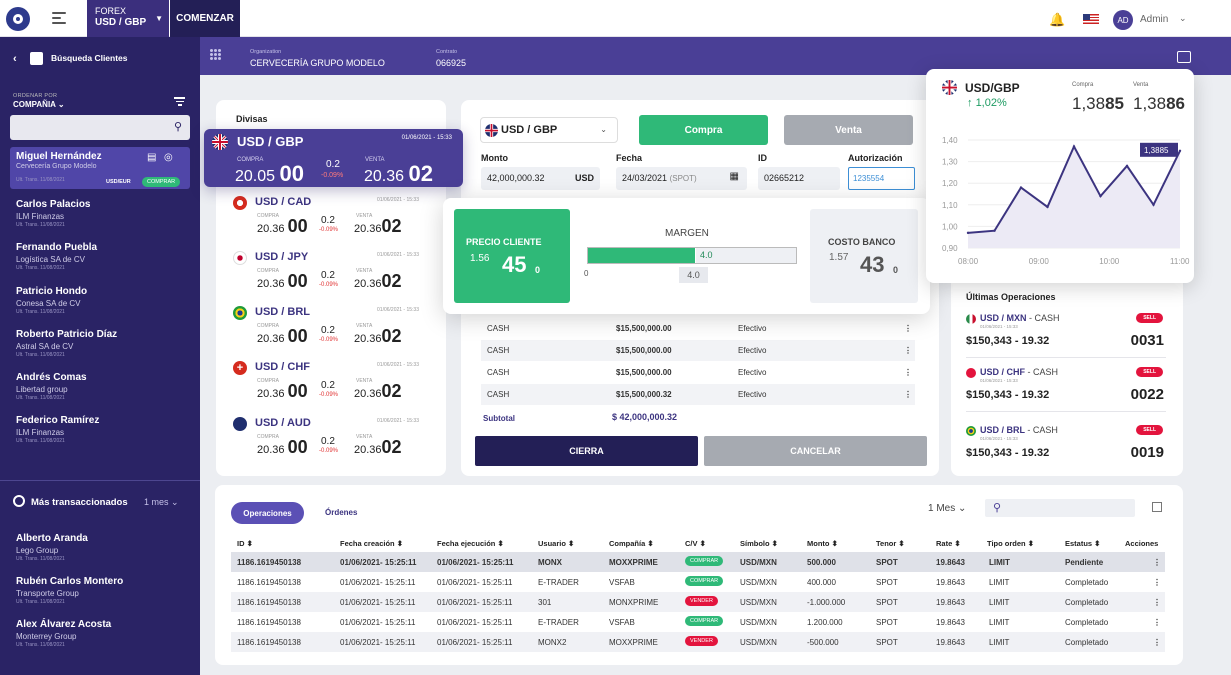 This screenshot has width=1231, height=675. Describe the element at coordinates (947, 508) in the screenshot. I see `period-select: 1 Mes ⌄` at that location.